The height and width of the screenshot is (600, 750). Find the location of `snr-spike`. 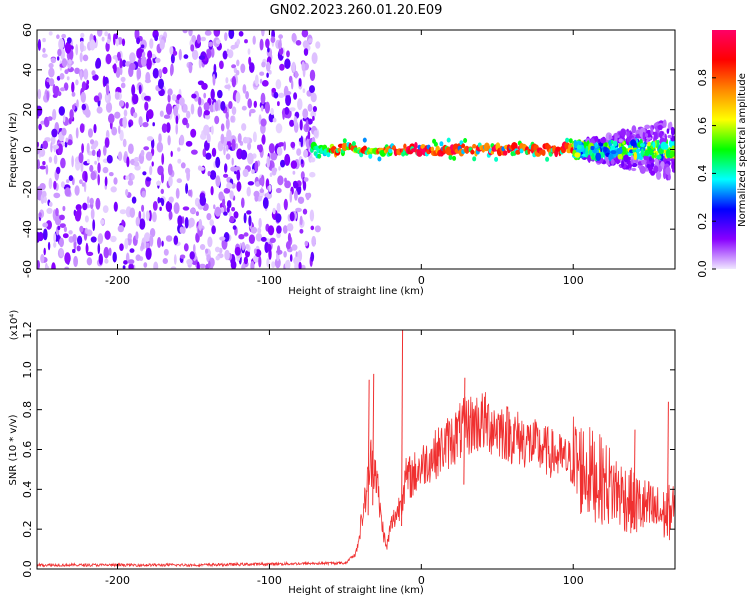

snr-spike is located at coordinates (402, 428).